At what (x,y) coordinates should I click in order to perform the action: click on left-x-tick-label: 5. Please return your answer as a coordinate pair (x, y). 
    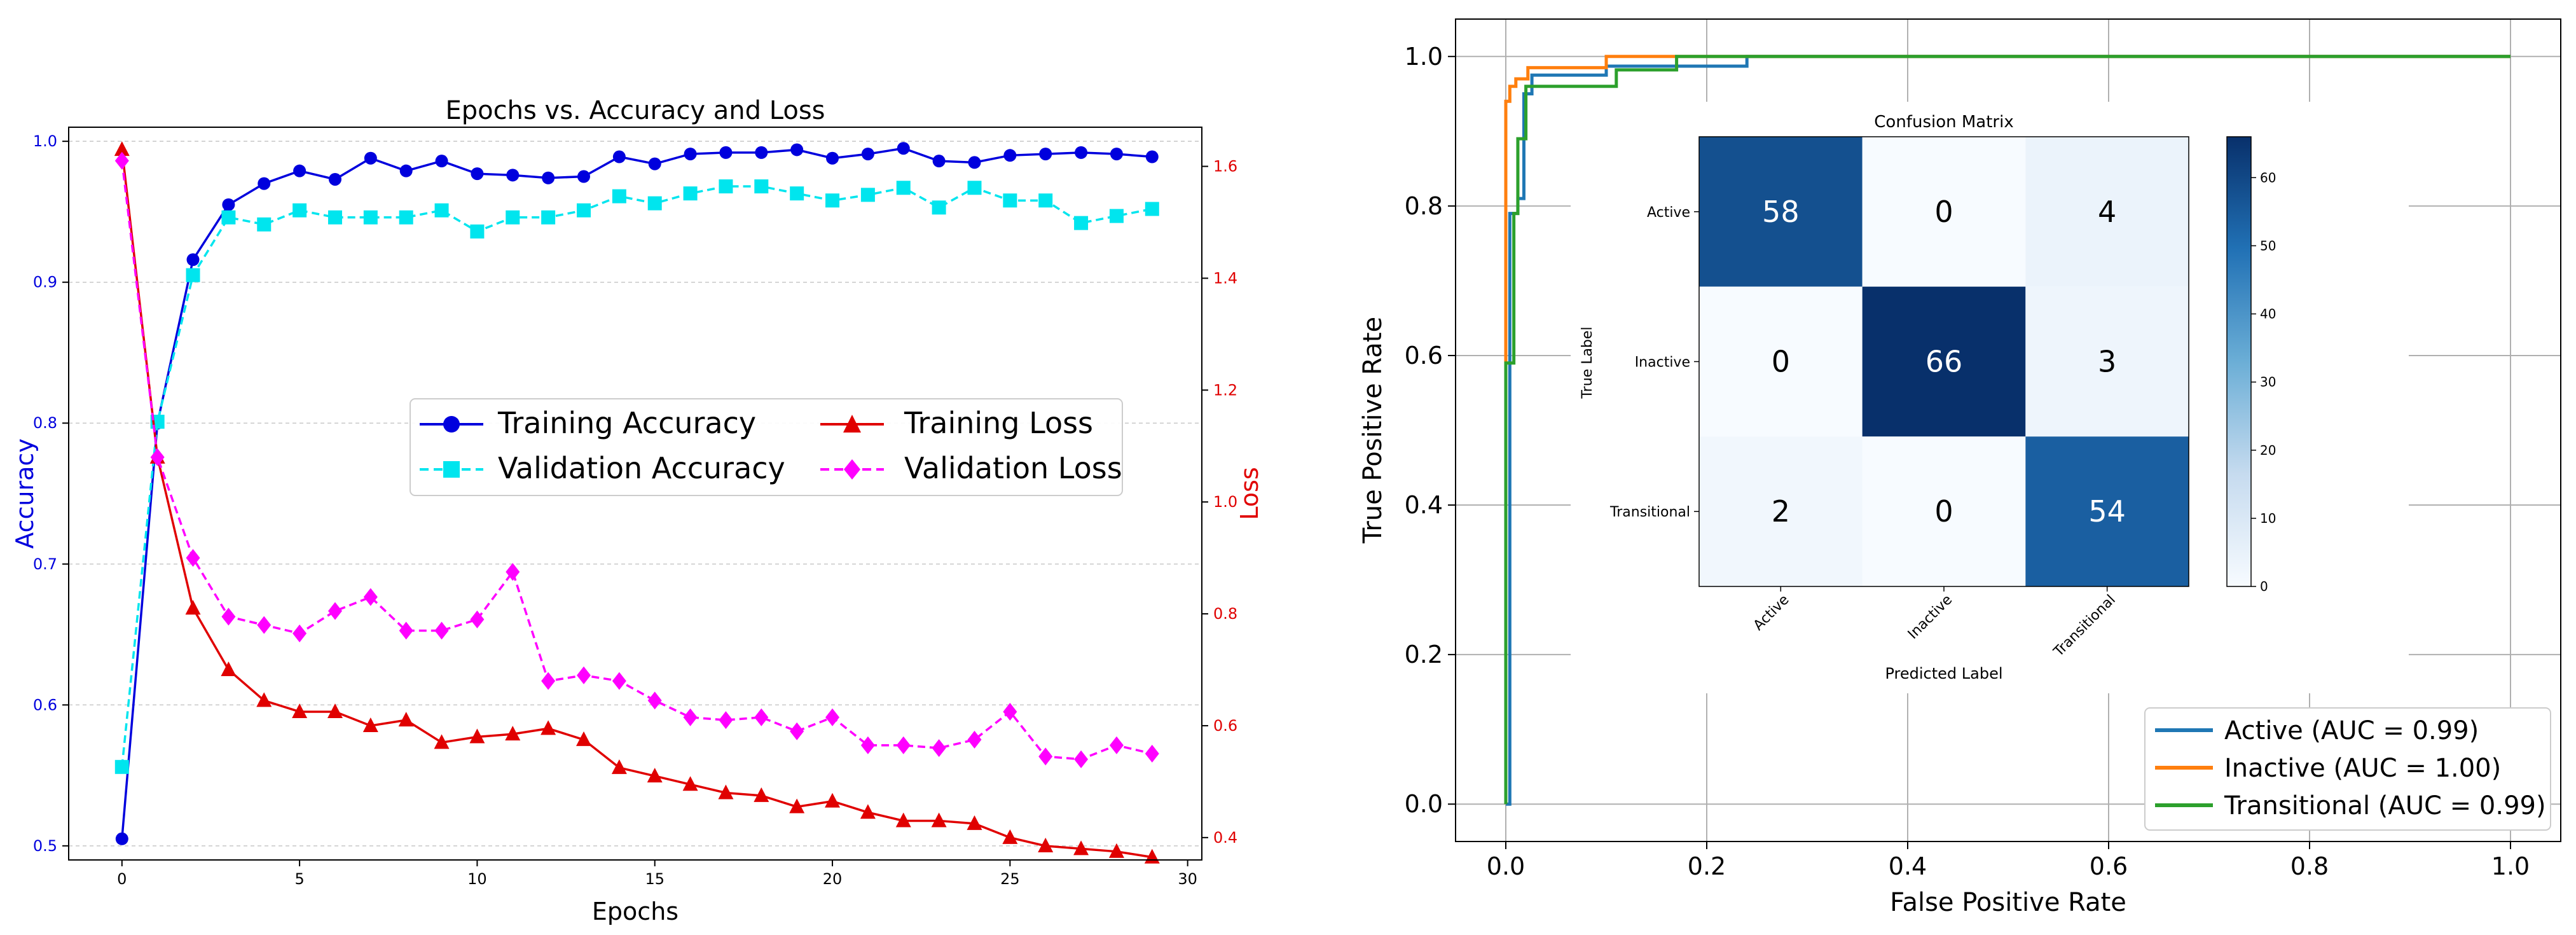
    Looking at the image, I should click on (299, 879).